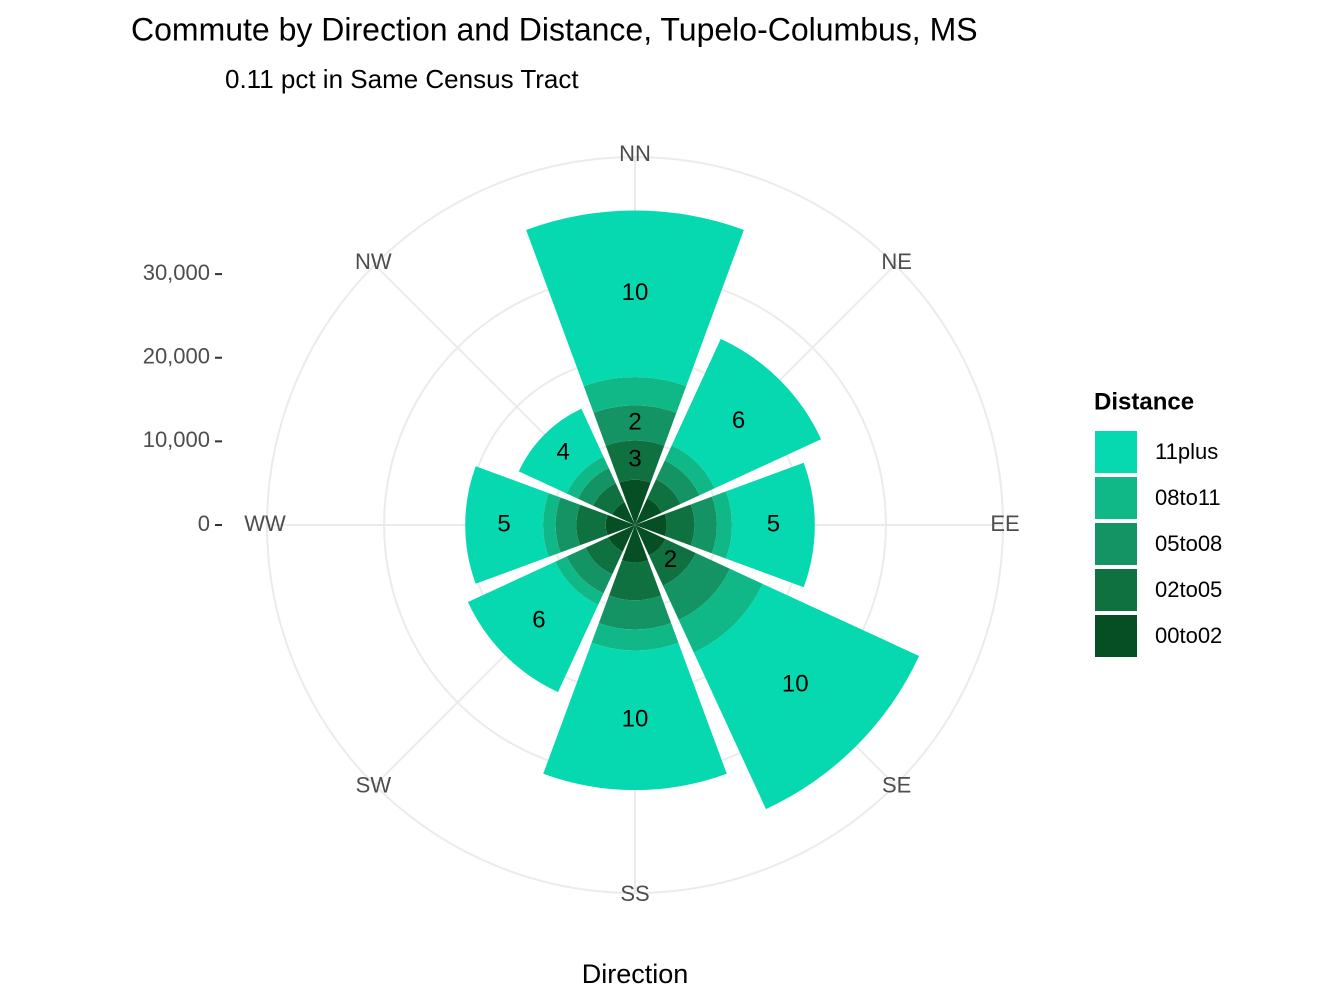 The image size is (1344, 1008). I want to click on legend-label: 02to05, so click(1188, 589).